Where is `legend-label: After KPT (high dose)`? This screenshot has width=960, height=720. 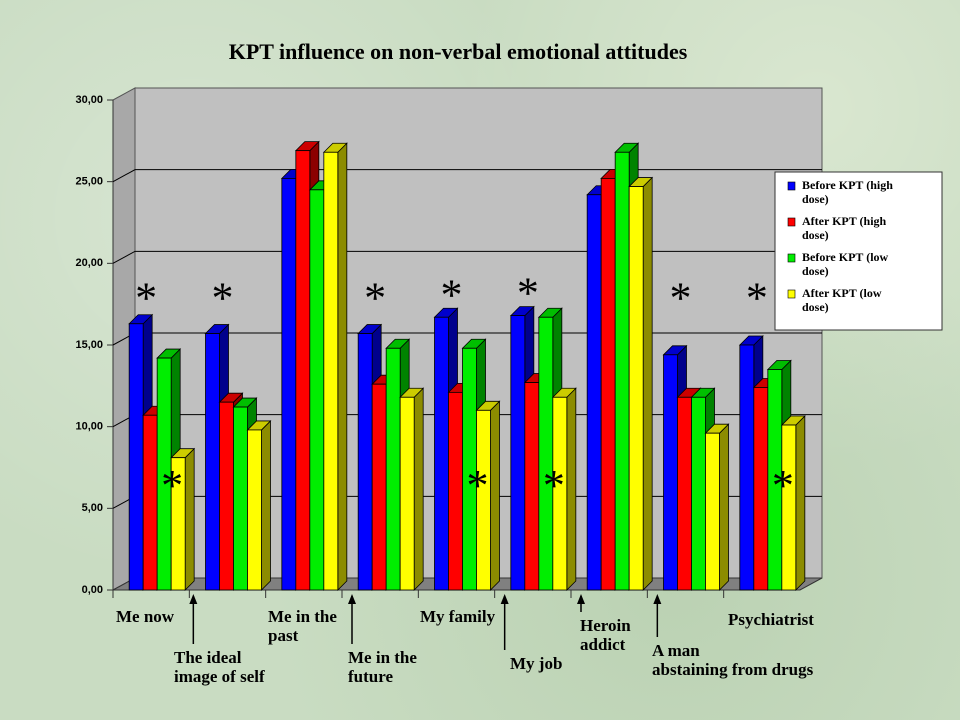 legend-label: After KPT (high dose) is located at coordinates (844, 228).